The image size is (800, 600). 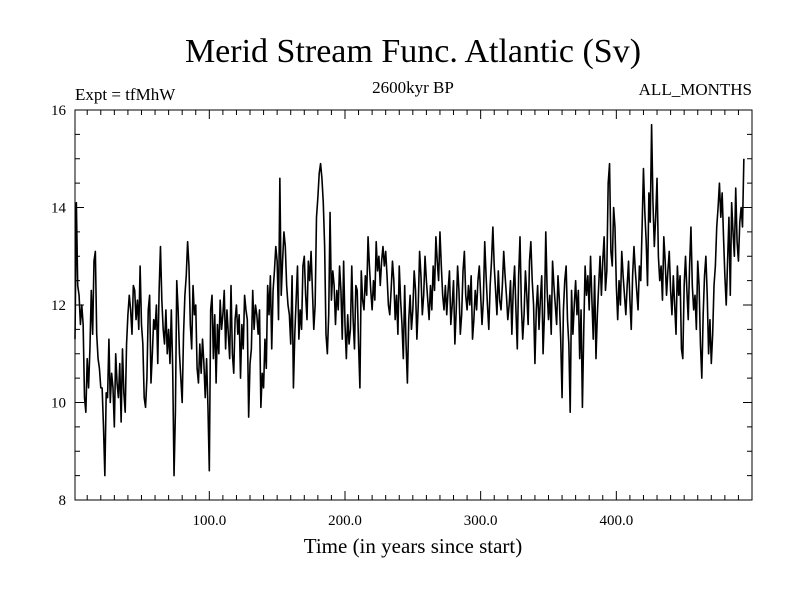 I want to click on experiment-label: Expt = tfMhW, so click(x=125, y=94).